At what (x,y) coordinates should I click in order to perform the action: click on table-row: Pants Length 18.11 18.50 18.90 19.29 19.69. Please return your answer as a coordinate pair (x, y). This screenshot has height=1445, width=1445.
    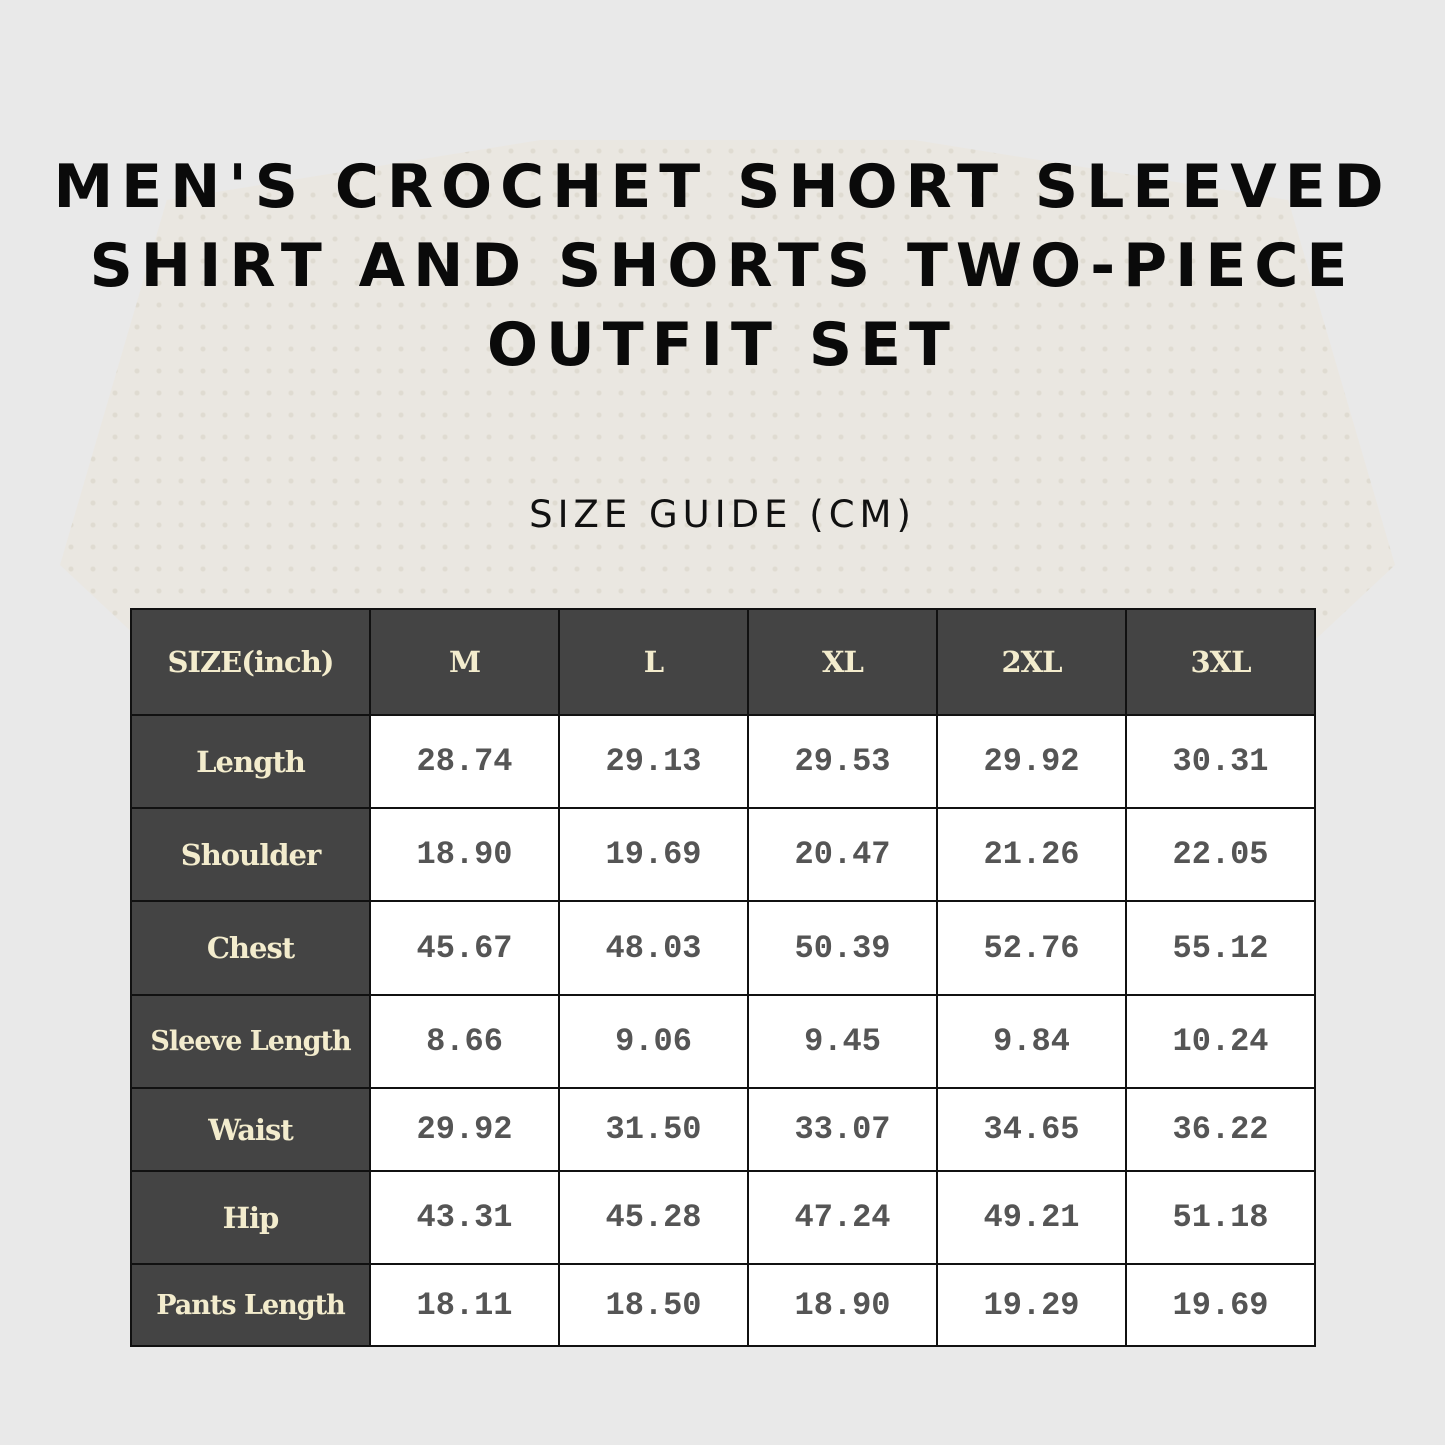
    Looking at the image, I should click on (723, 1305).